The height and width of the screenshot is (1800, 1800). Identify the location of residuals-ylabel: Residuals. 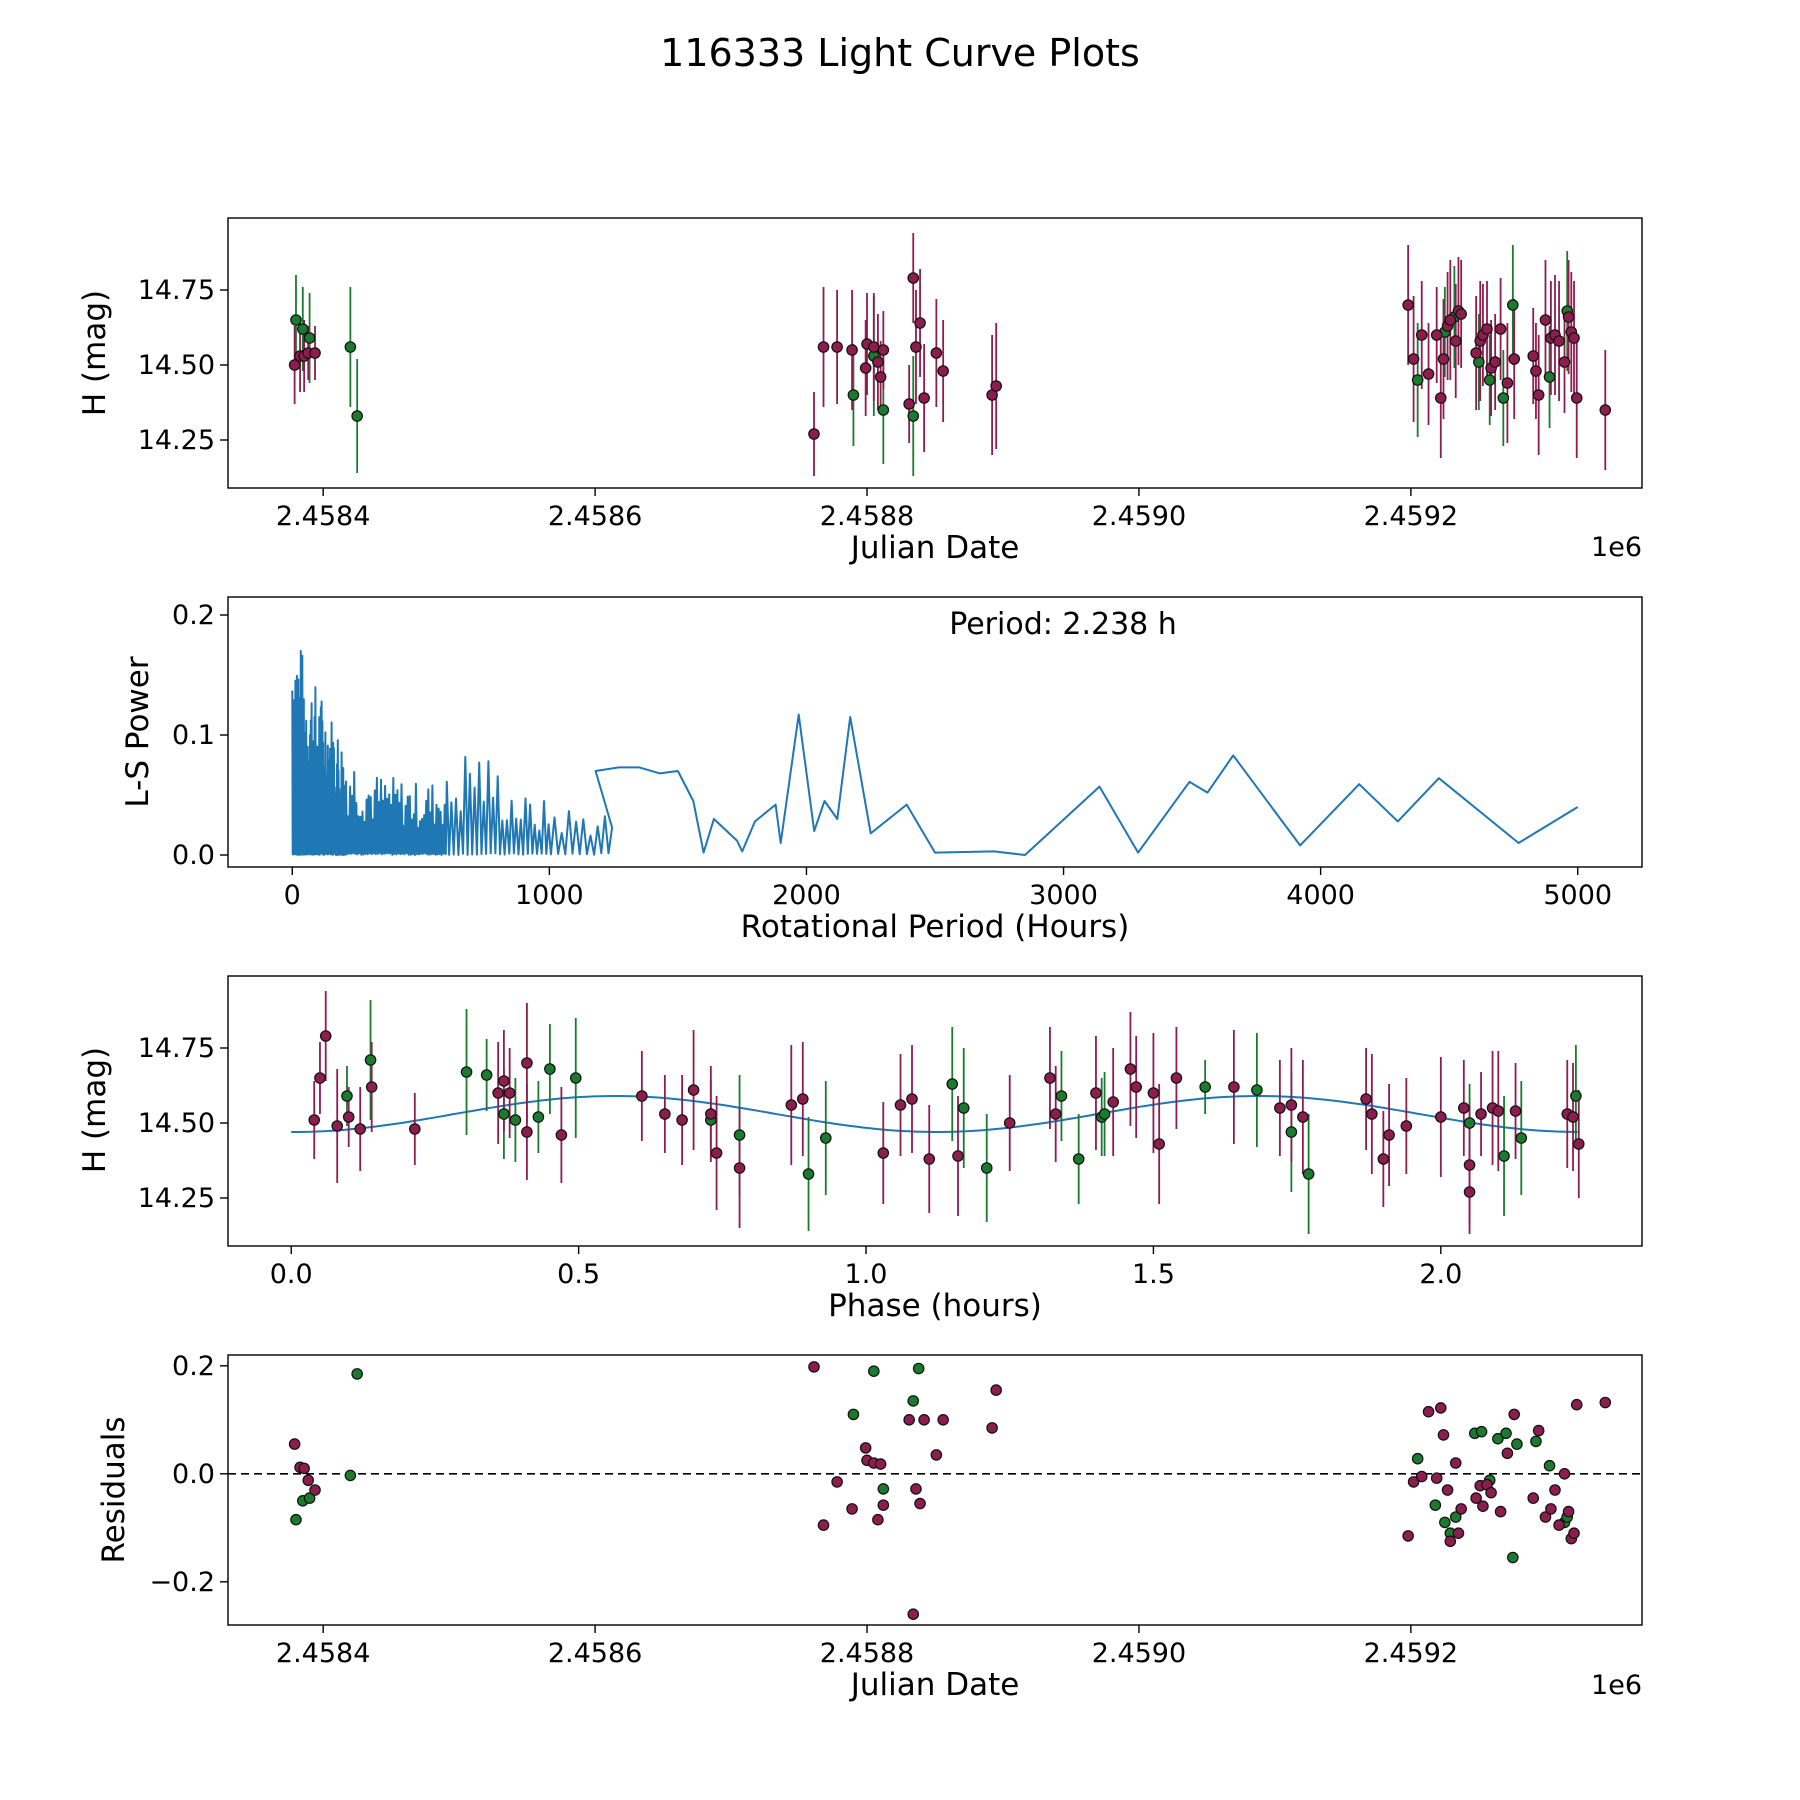
(114, 1489).